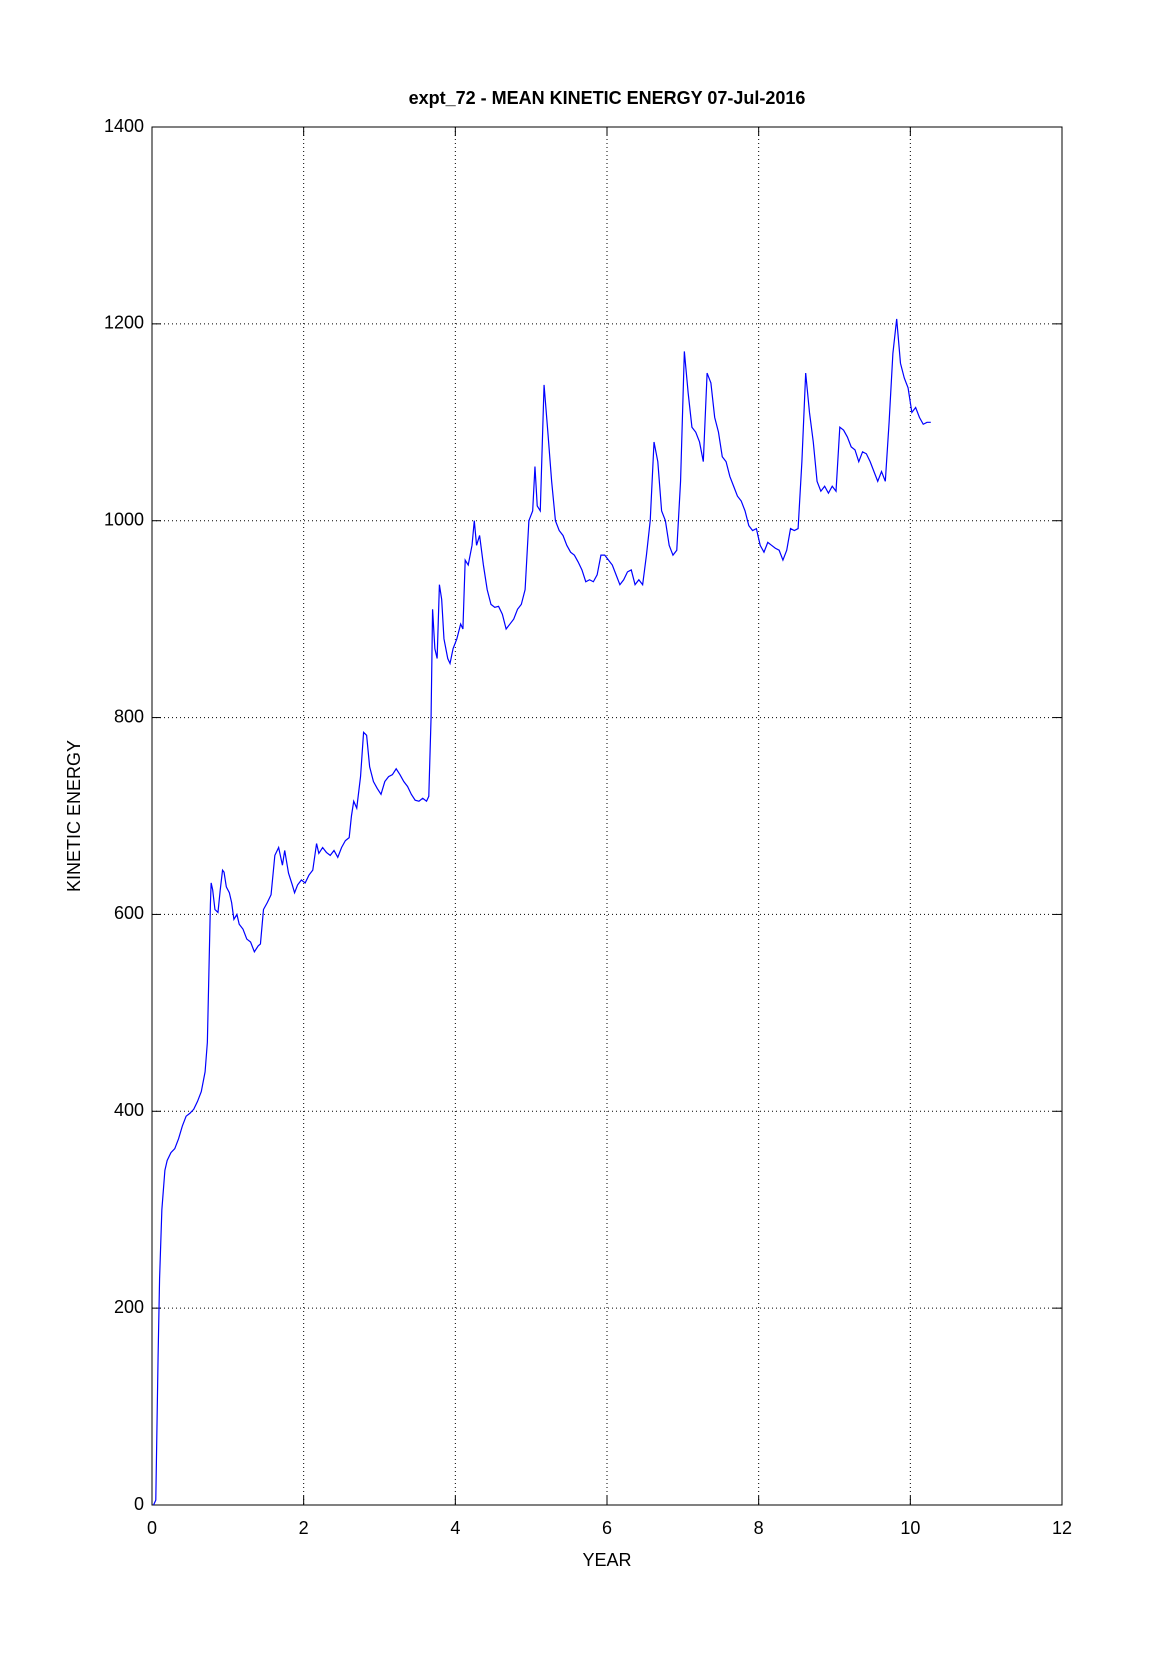 Image resolution: width=1165 pixels, height=1679 pixels. I want to click on x-tick-label: 2, so click(304, 1528).